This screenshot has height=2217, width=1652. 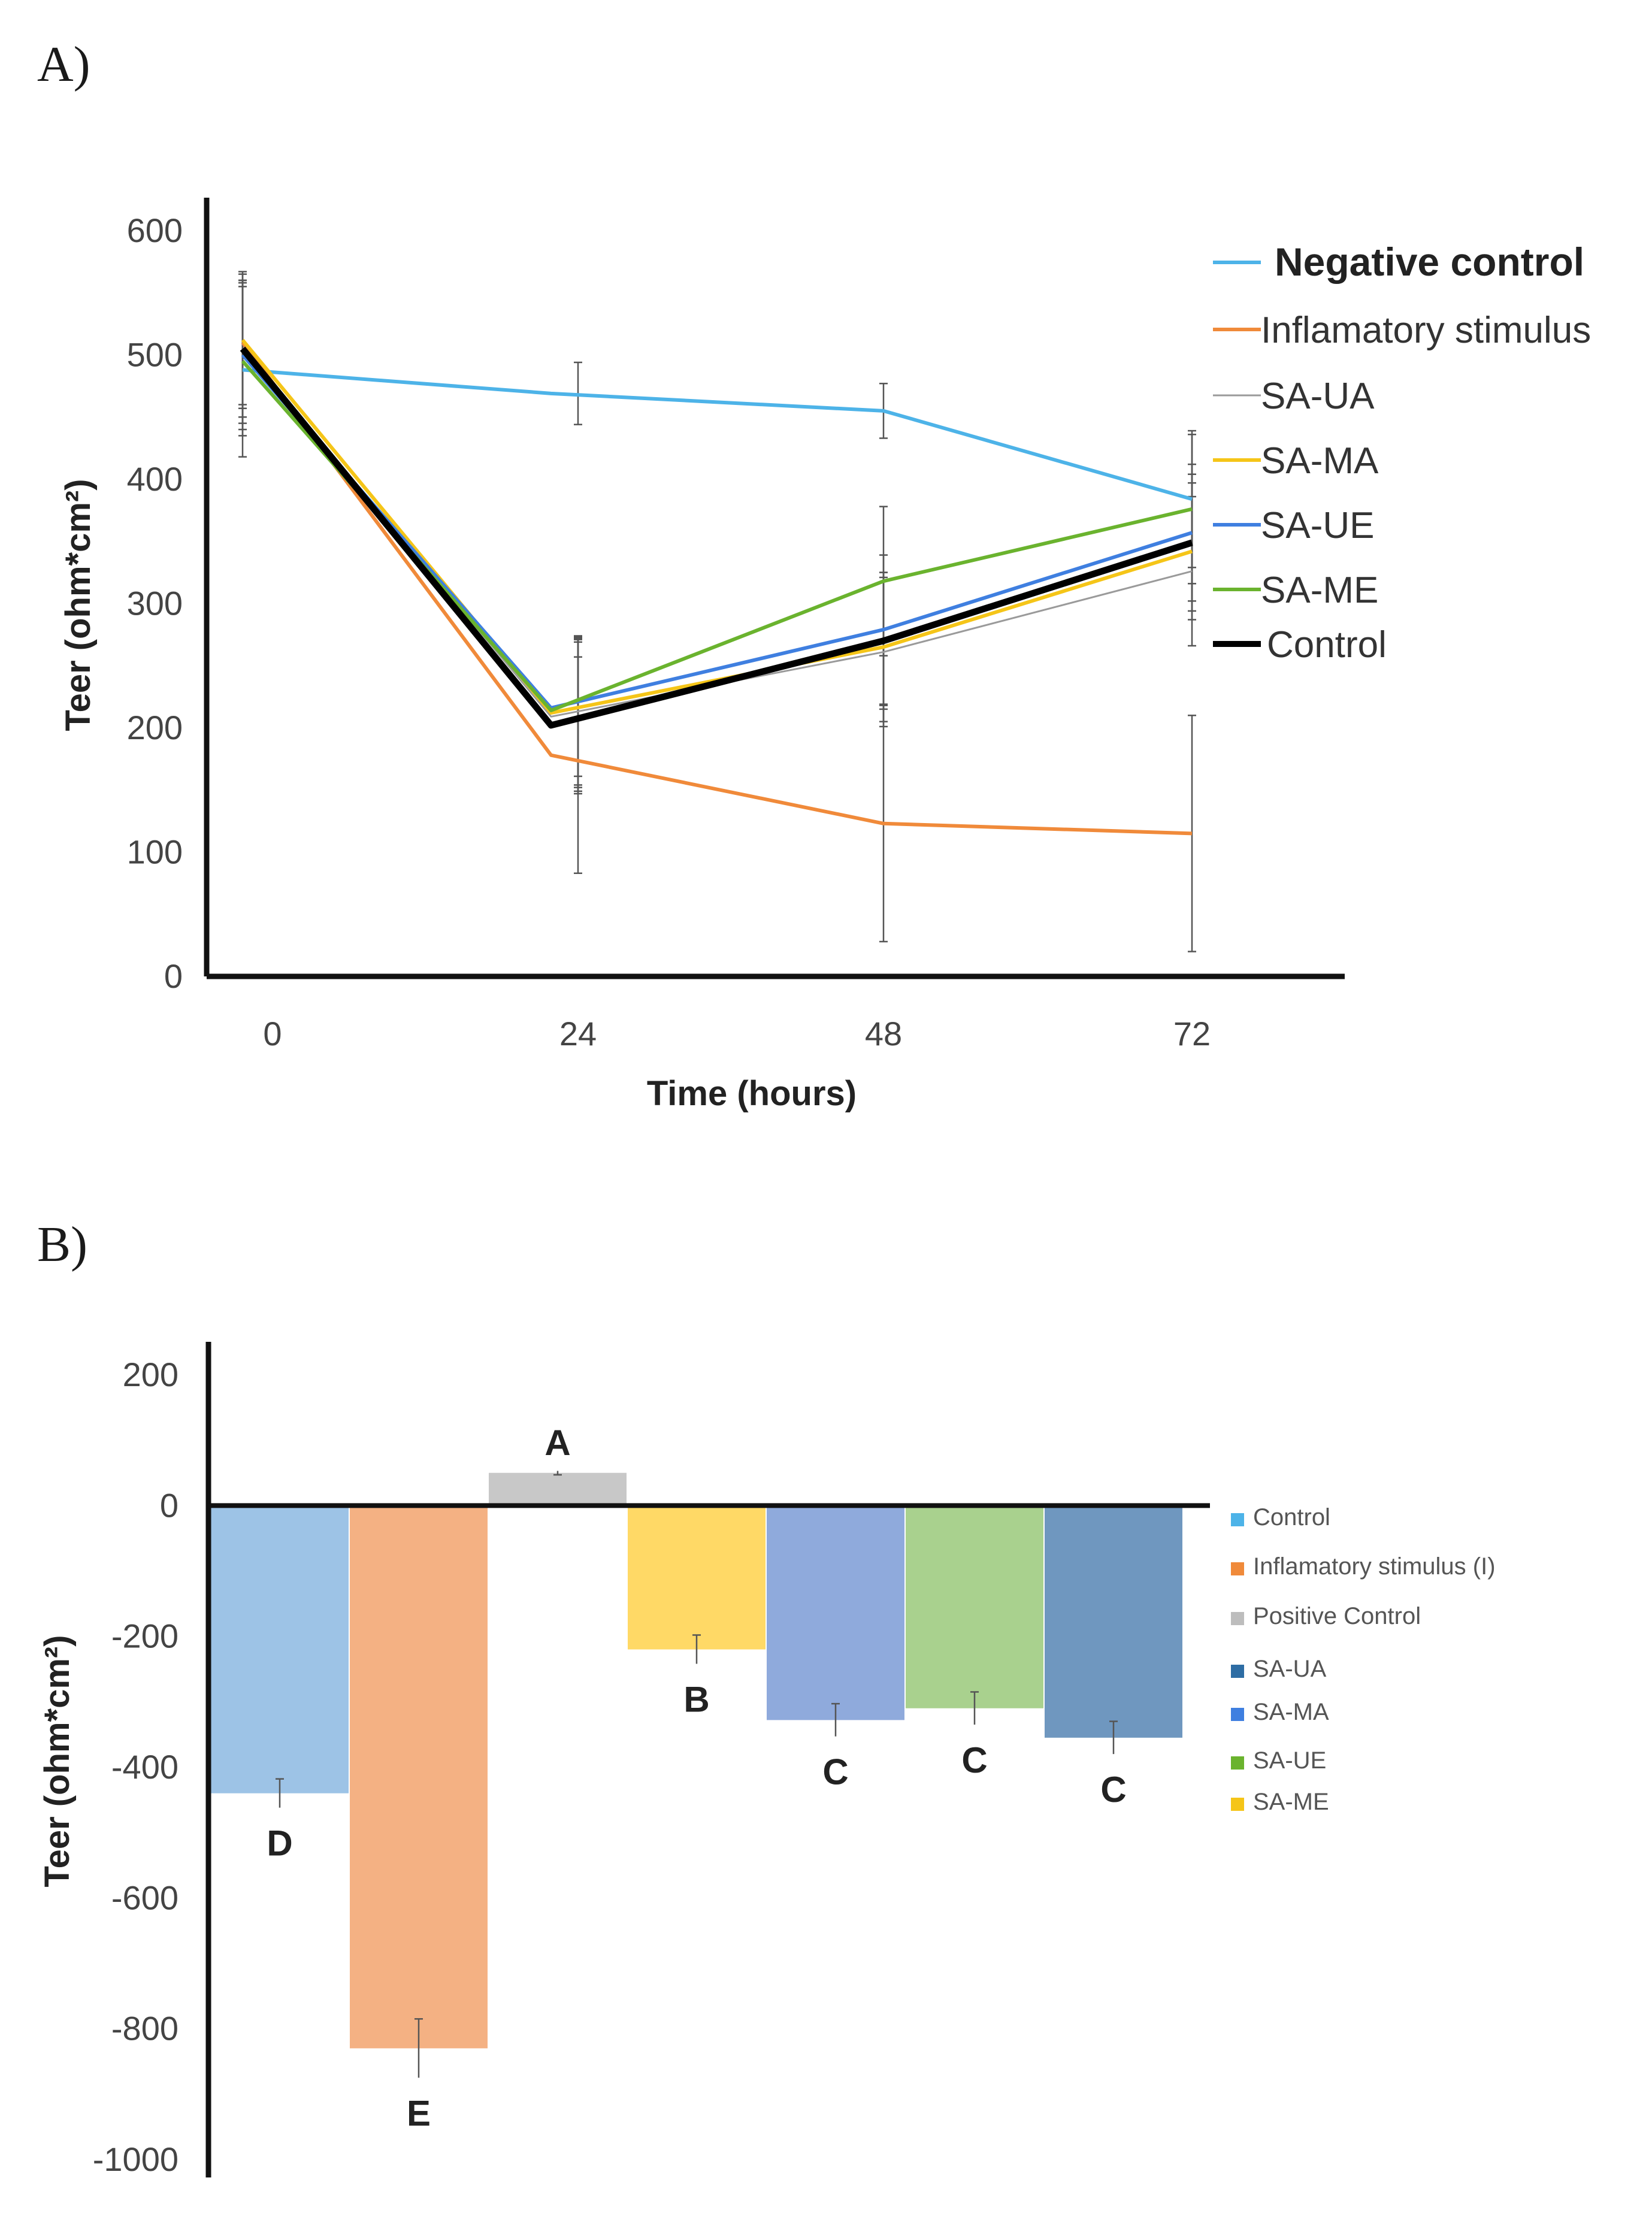 I want to click on legend-a-label: SA-MA, so click(x=1320, y=461).